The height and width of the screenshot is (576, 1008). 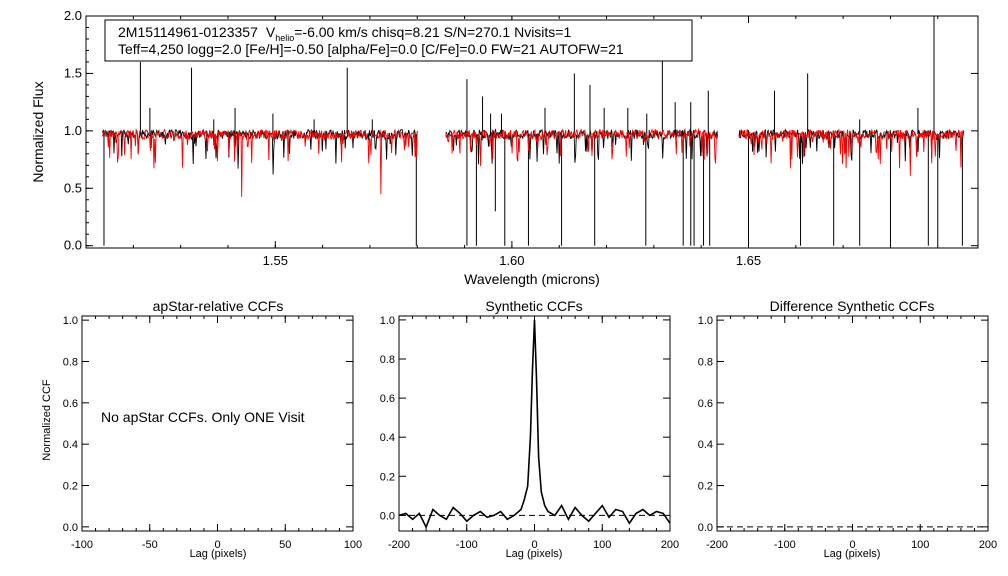 What do you see at coordinates (748, 260) in the screenshot?
I see `spectrum-xtick-label: 1.65` at bounding box center [748, 260].